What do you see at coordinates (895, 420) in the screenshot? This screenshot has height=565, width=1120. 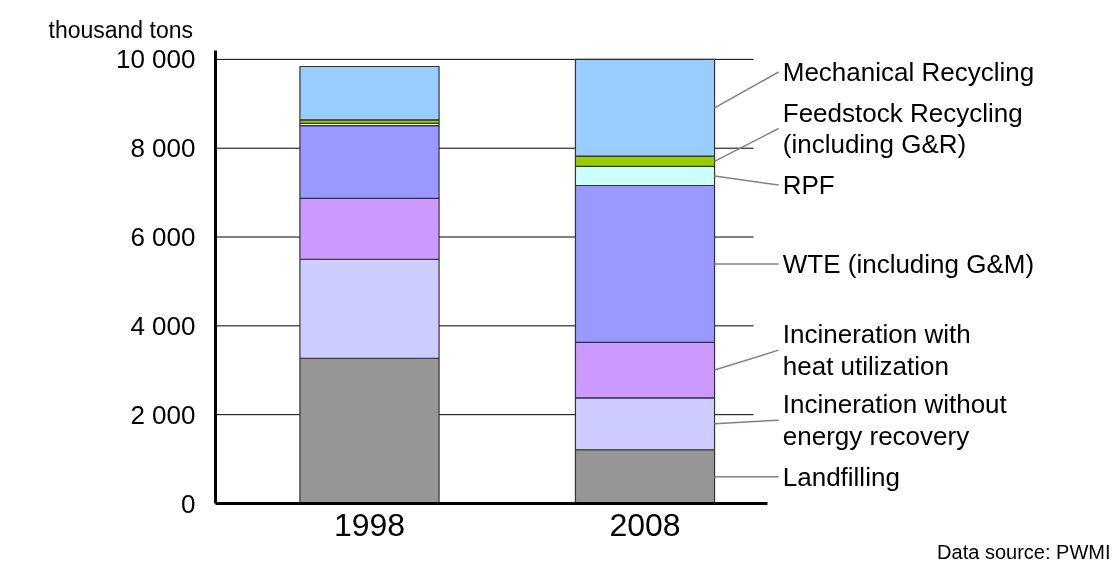 I see `text: Incineration without energy recovery` at bounding box center [895, 420].